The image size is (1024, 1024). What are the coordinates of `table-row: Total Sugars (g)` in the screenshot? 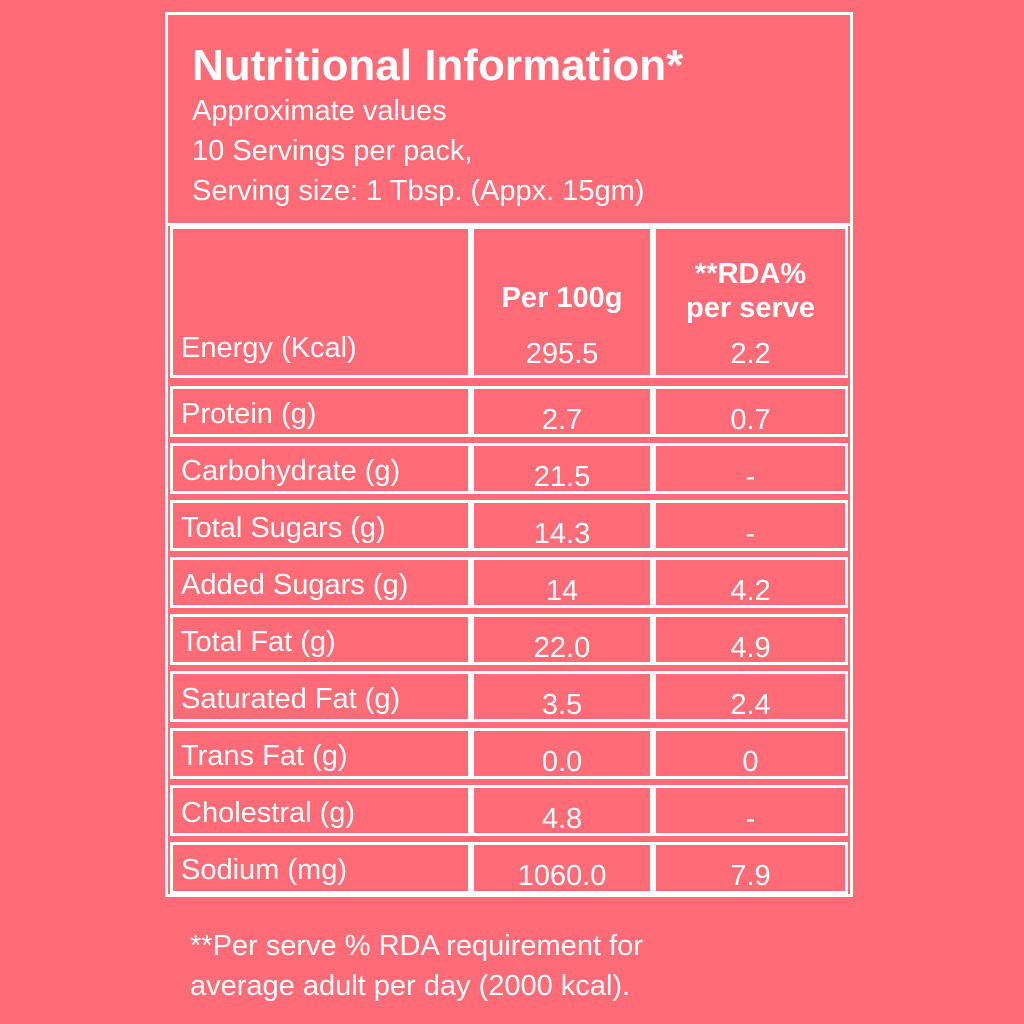 It's located at (320, 525).